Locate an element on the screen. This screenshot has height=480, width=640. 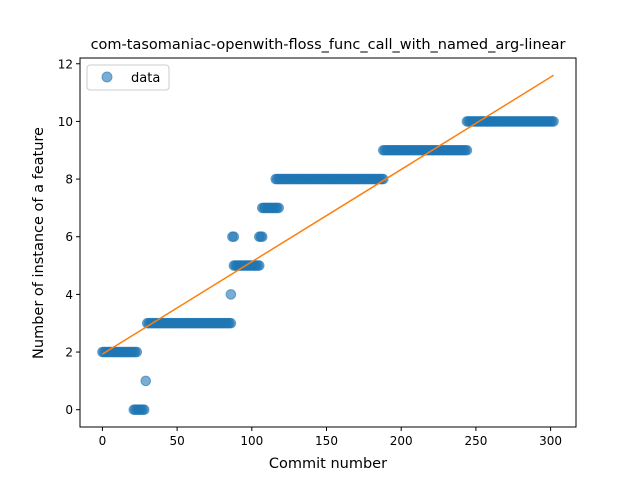
legend-marker is located at coordinates (107, 77).